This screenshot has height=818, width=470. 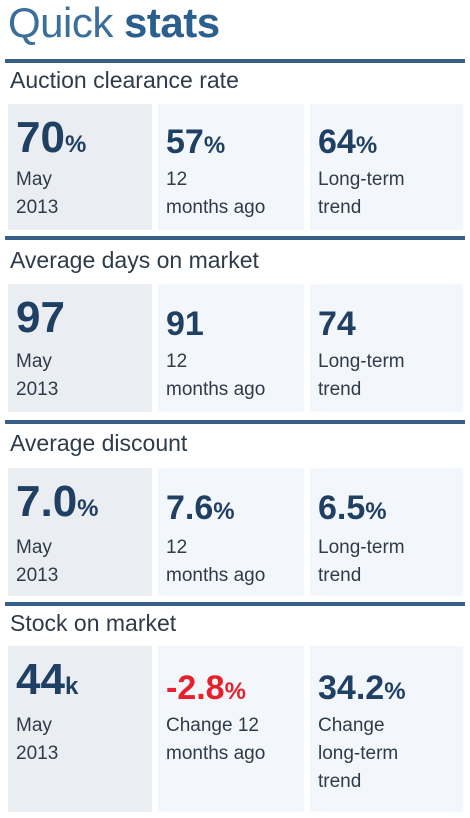 I want to click on stat-value: 34.2%, so click(x=362, y=688).